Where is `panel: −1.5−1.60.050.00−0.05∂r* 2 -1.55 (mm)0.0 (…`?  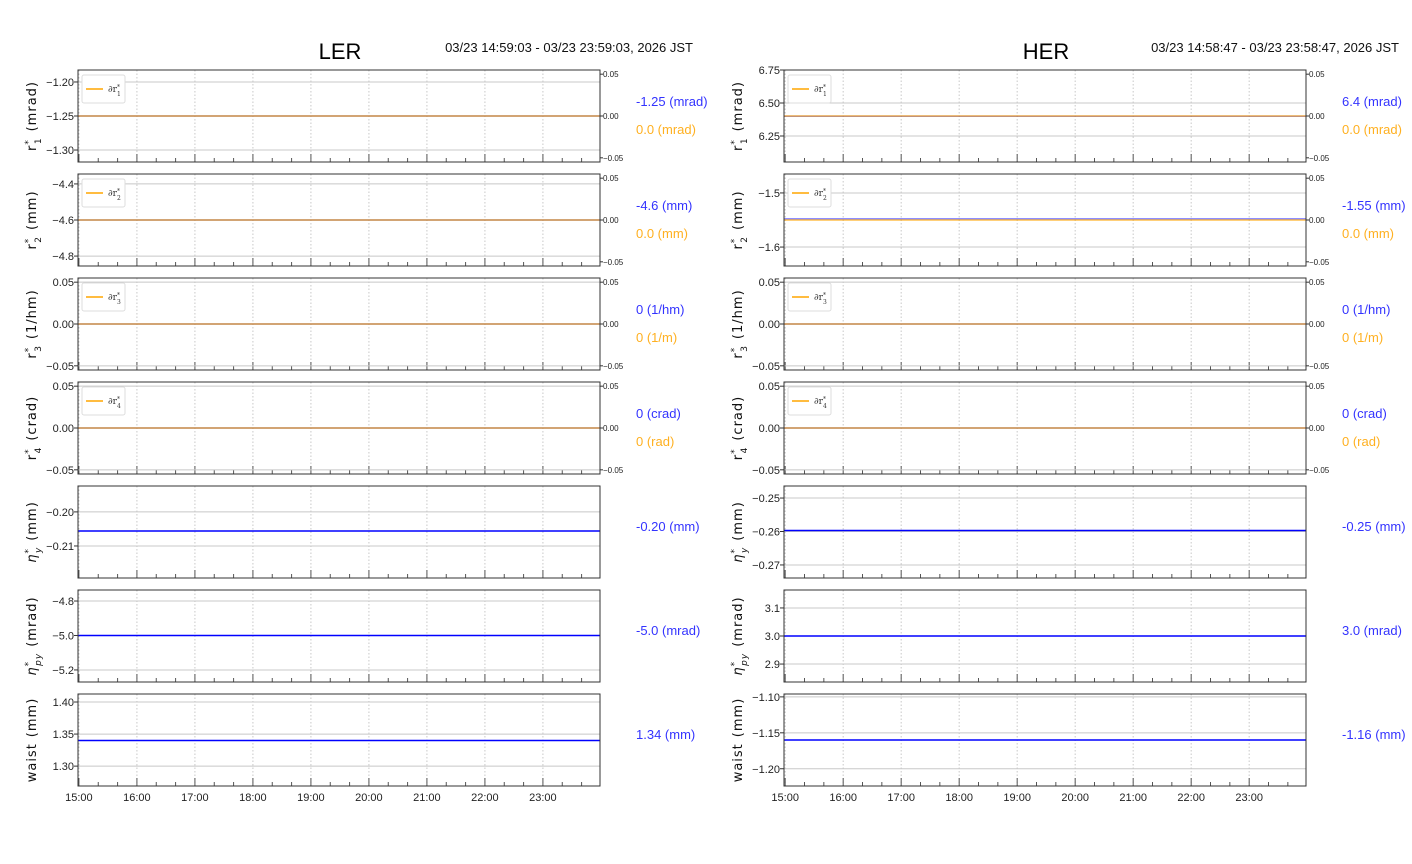 panel: −1.5−1.60.050.00−0.05∂r* 2 -1.55 (mm)0.0 (… is located at coordinates (1068, 220).